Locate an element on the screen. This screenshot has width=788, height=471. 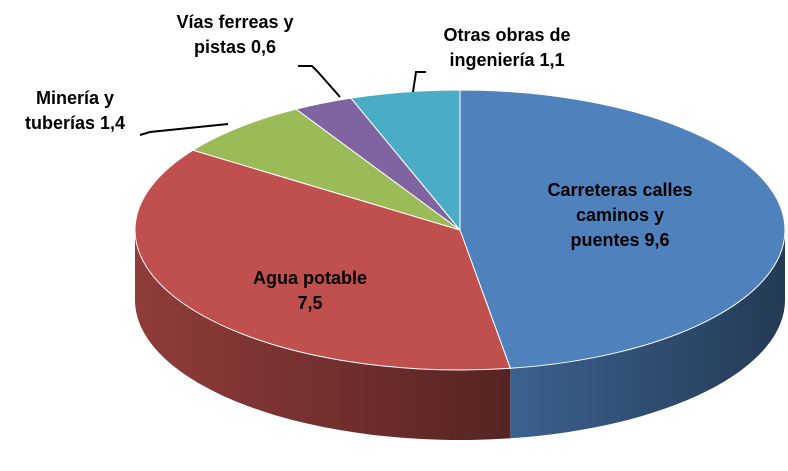
category-label: Otras obras de ingeniería is located at coordinates (507, 47).